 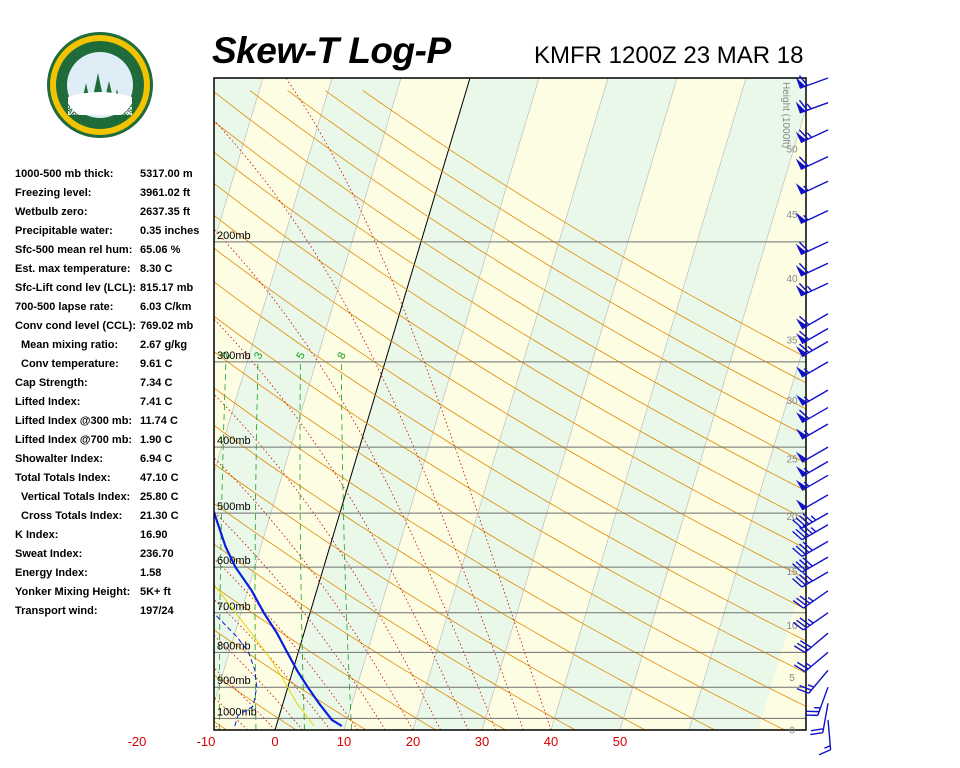 What do you see at coordinates (166, 307) in the screenshot?
I see `stat-value: 6.03 C/km` at bounding box center [166, 307].